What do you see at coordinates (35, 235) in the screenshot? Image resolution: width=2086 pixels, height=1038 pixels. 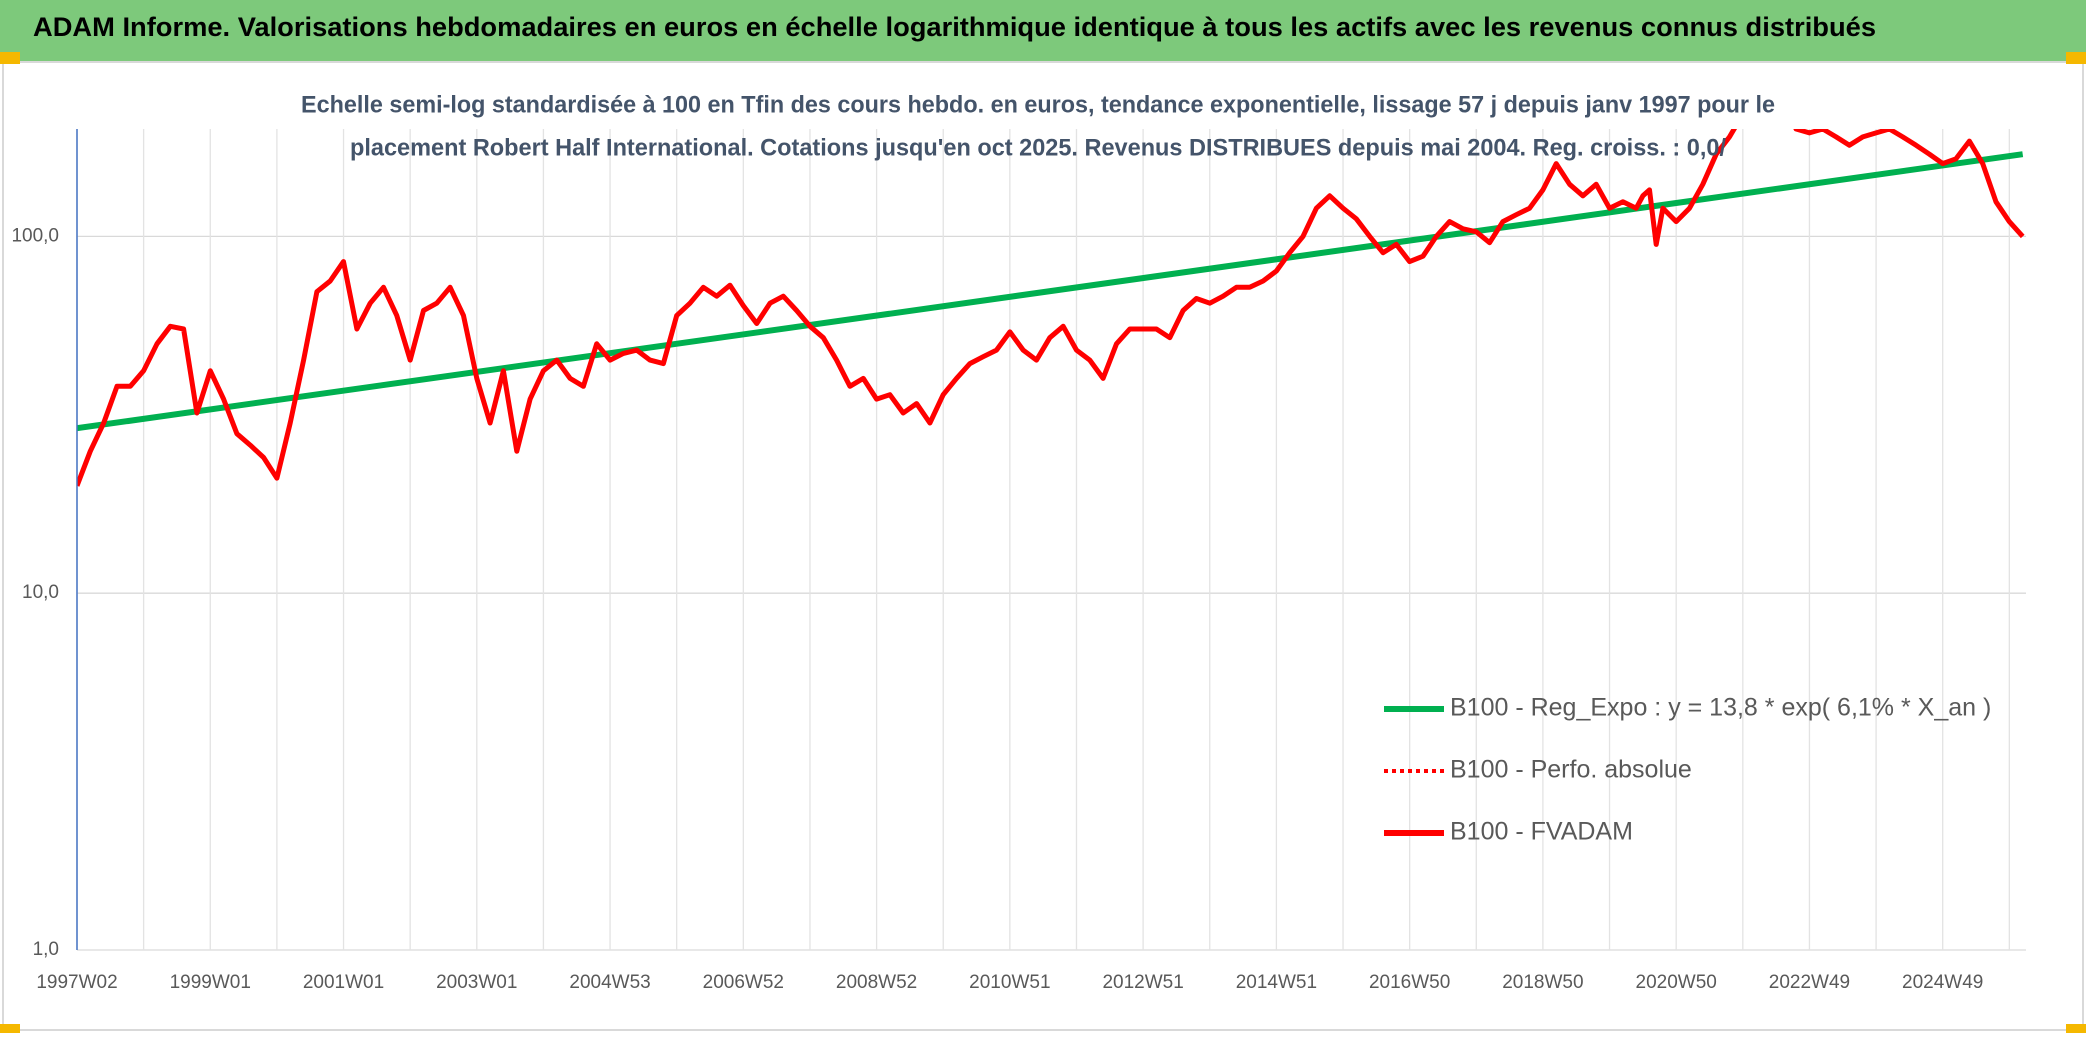 I see `y-tick-label: 100,0` at bounding box center [35, 235].